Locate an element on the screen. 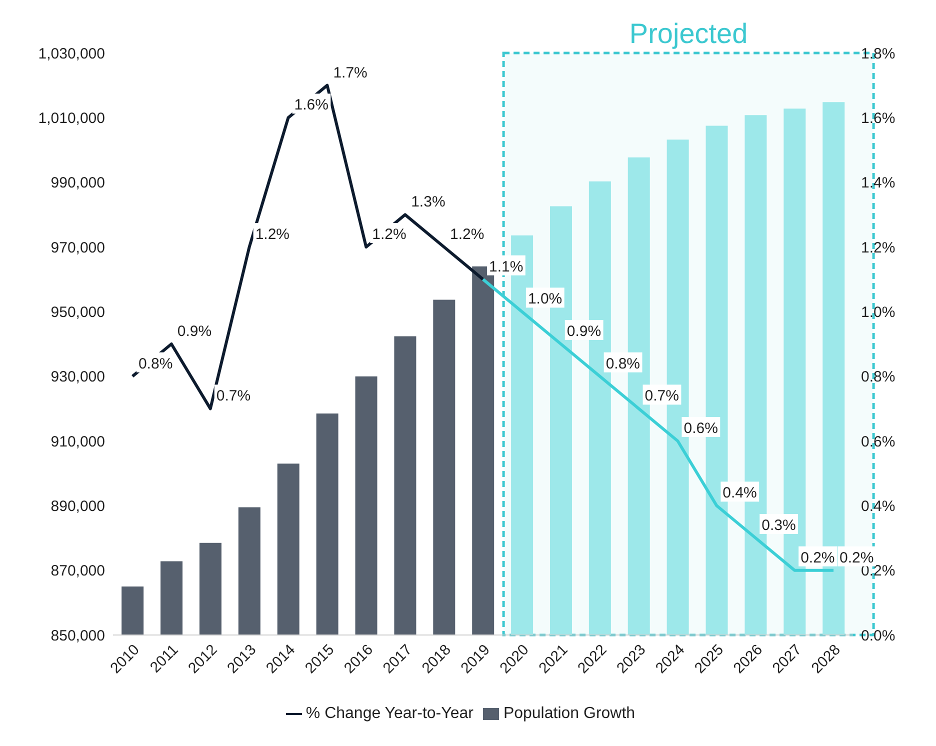 The width and height of the screenshot is (936, 746). data-label: 1.3% is located at coordinates (428, 202).